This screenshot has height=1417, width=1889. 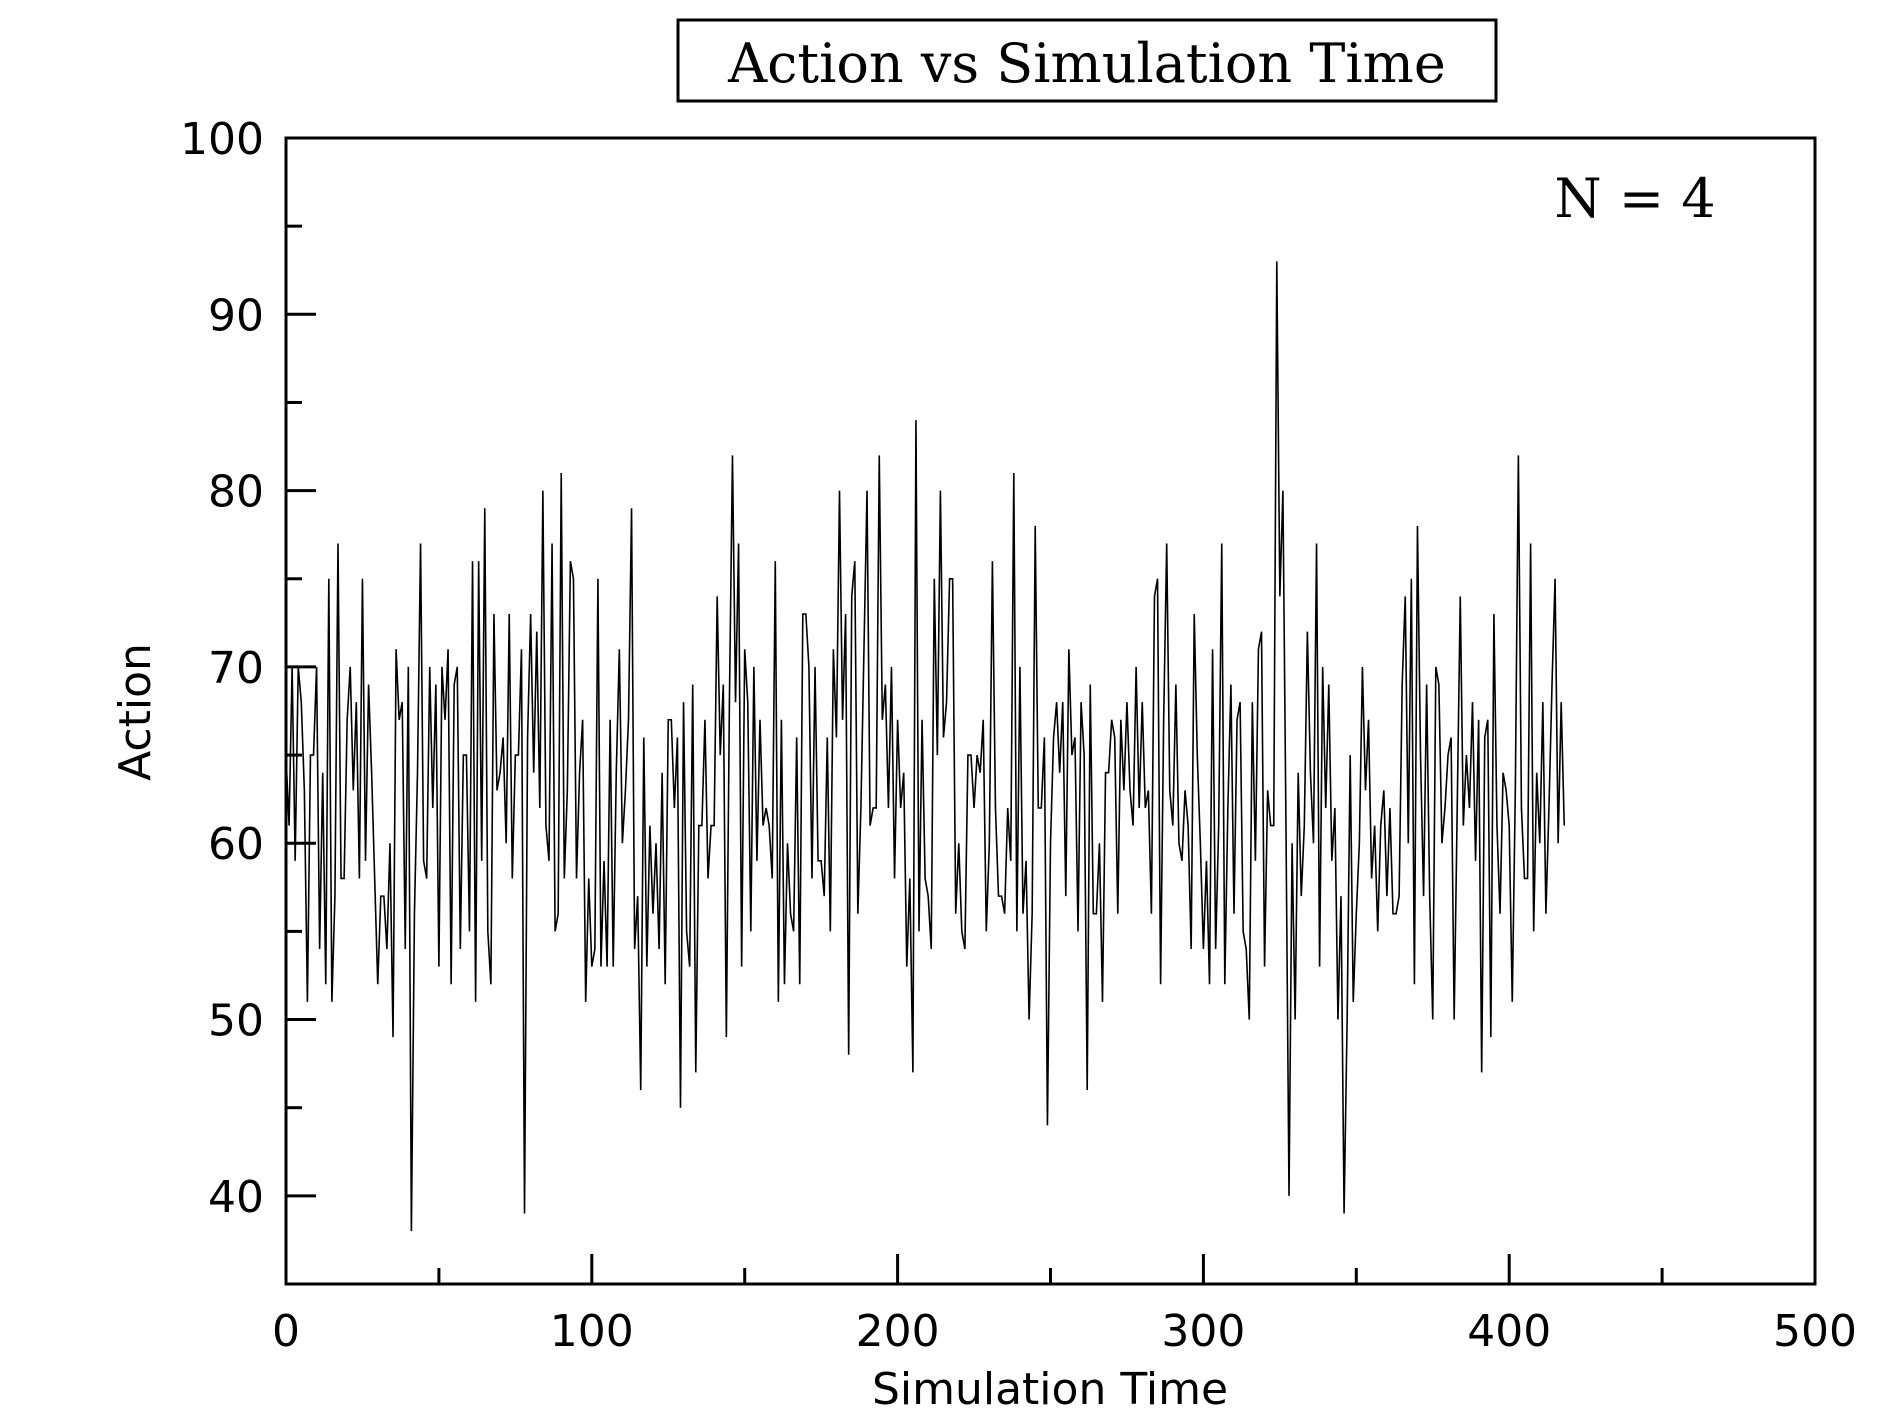 What do you see at coordinates (1203, 1331) in the screenshot?
I see `x-tick-label: 300` at bounding box center [1203, 1331].